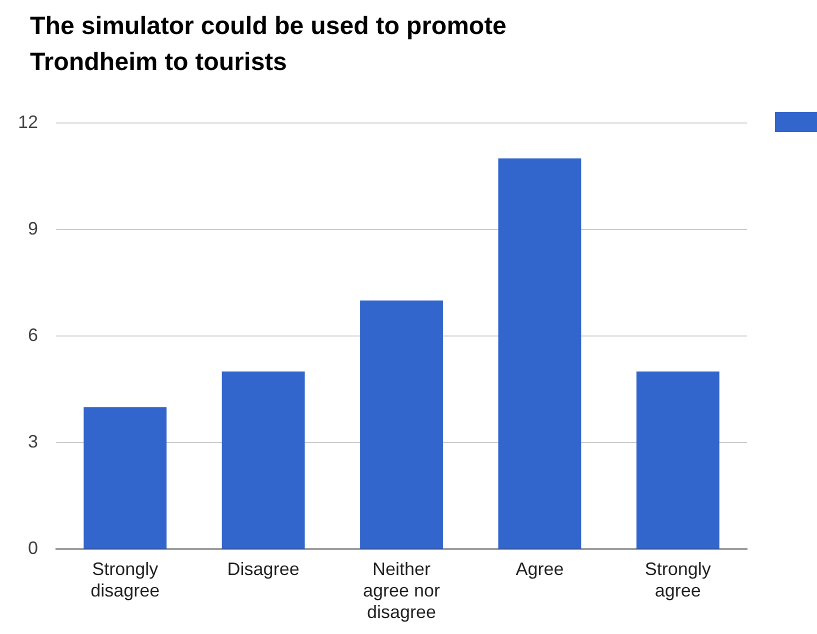 The width and height of the screenshot is (817, 634). Describe the element at coordinates (33, 442) in the screenshot. I see `y-tick-label: 3` at that location.